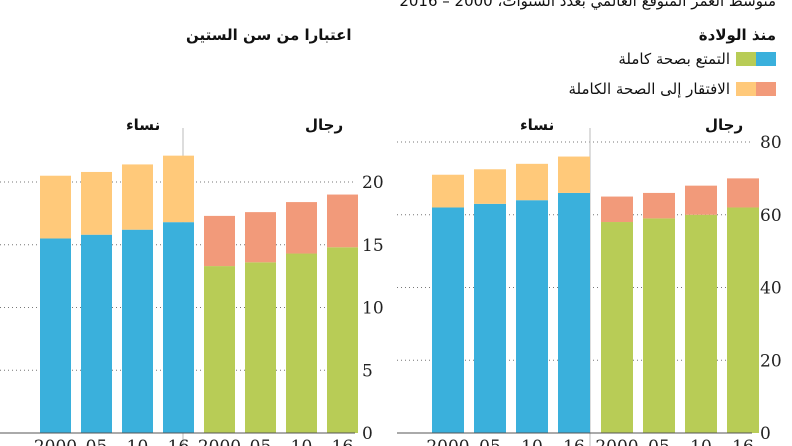 This screenshot has width=792, height=446. What do you see at coordinates (373, 246) in the screenshot?
I see `y-tick-label-1-3: 15` at bounding box center [373, 246].